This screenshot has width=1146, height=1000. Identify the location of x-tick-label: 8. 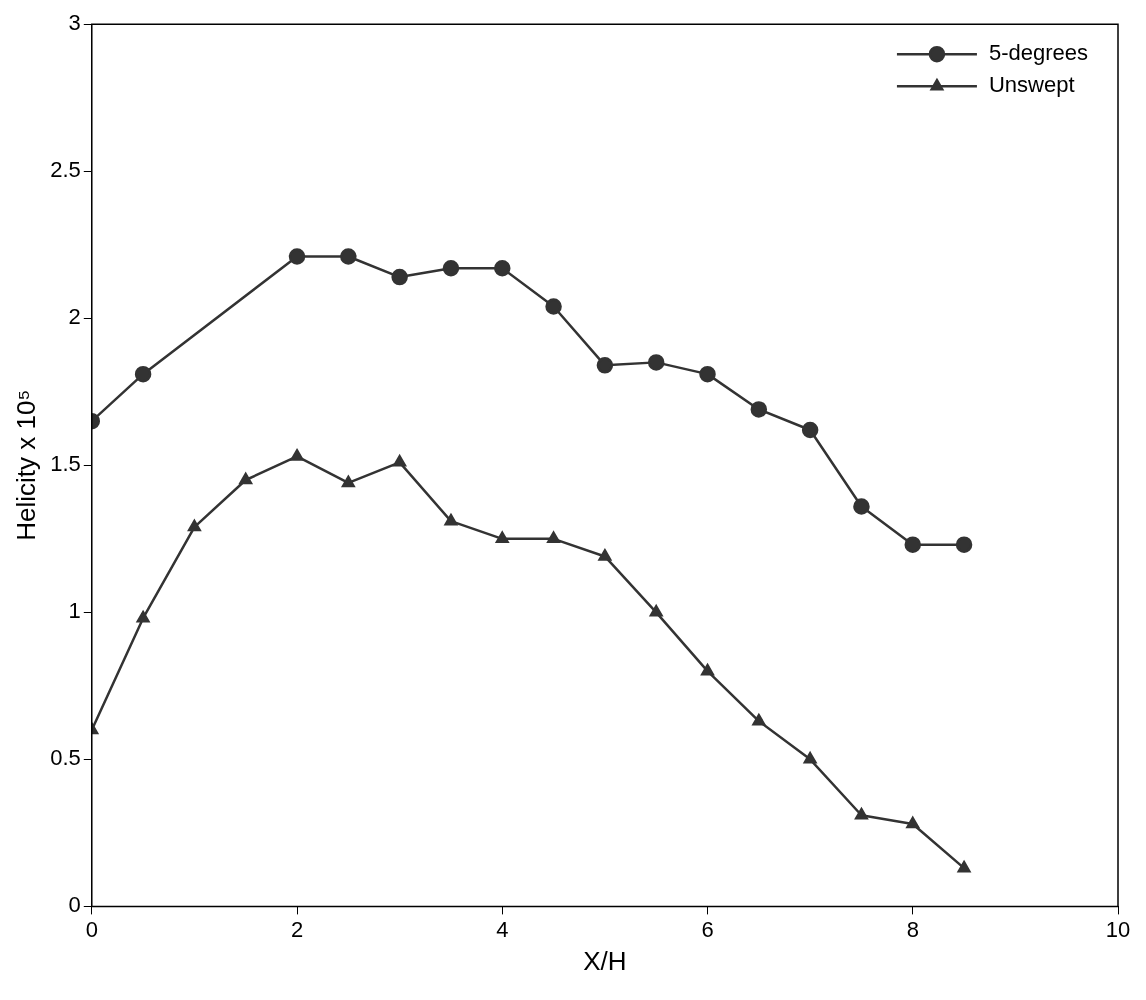
(912, 929).